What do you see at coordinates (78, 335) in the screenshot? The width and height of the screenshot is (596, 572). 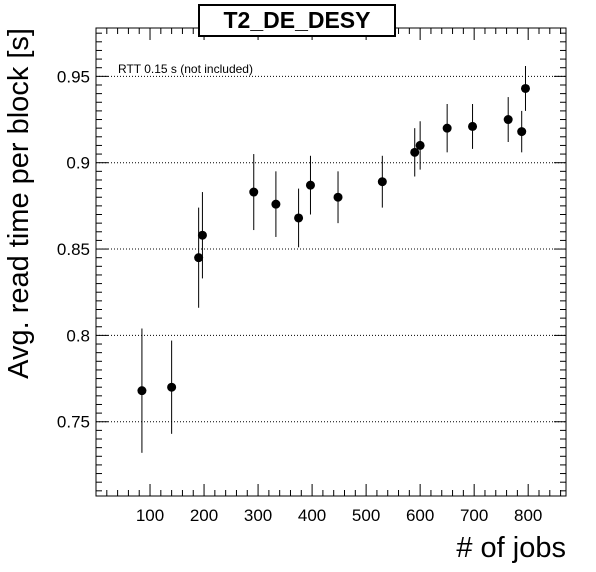 I see `y-tick-label: 0.8` at bounding box center [78, 335].